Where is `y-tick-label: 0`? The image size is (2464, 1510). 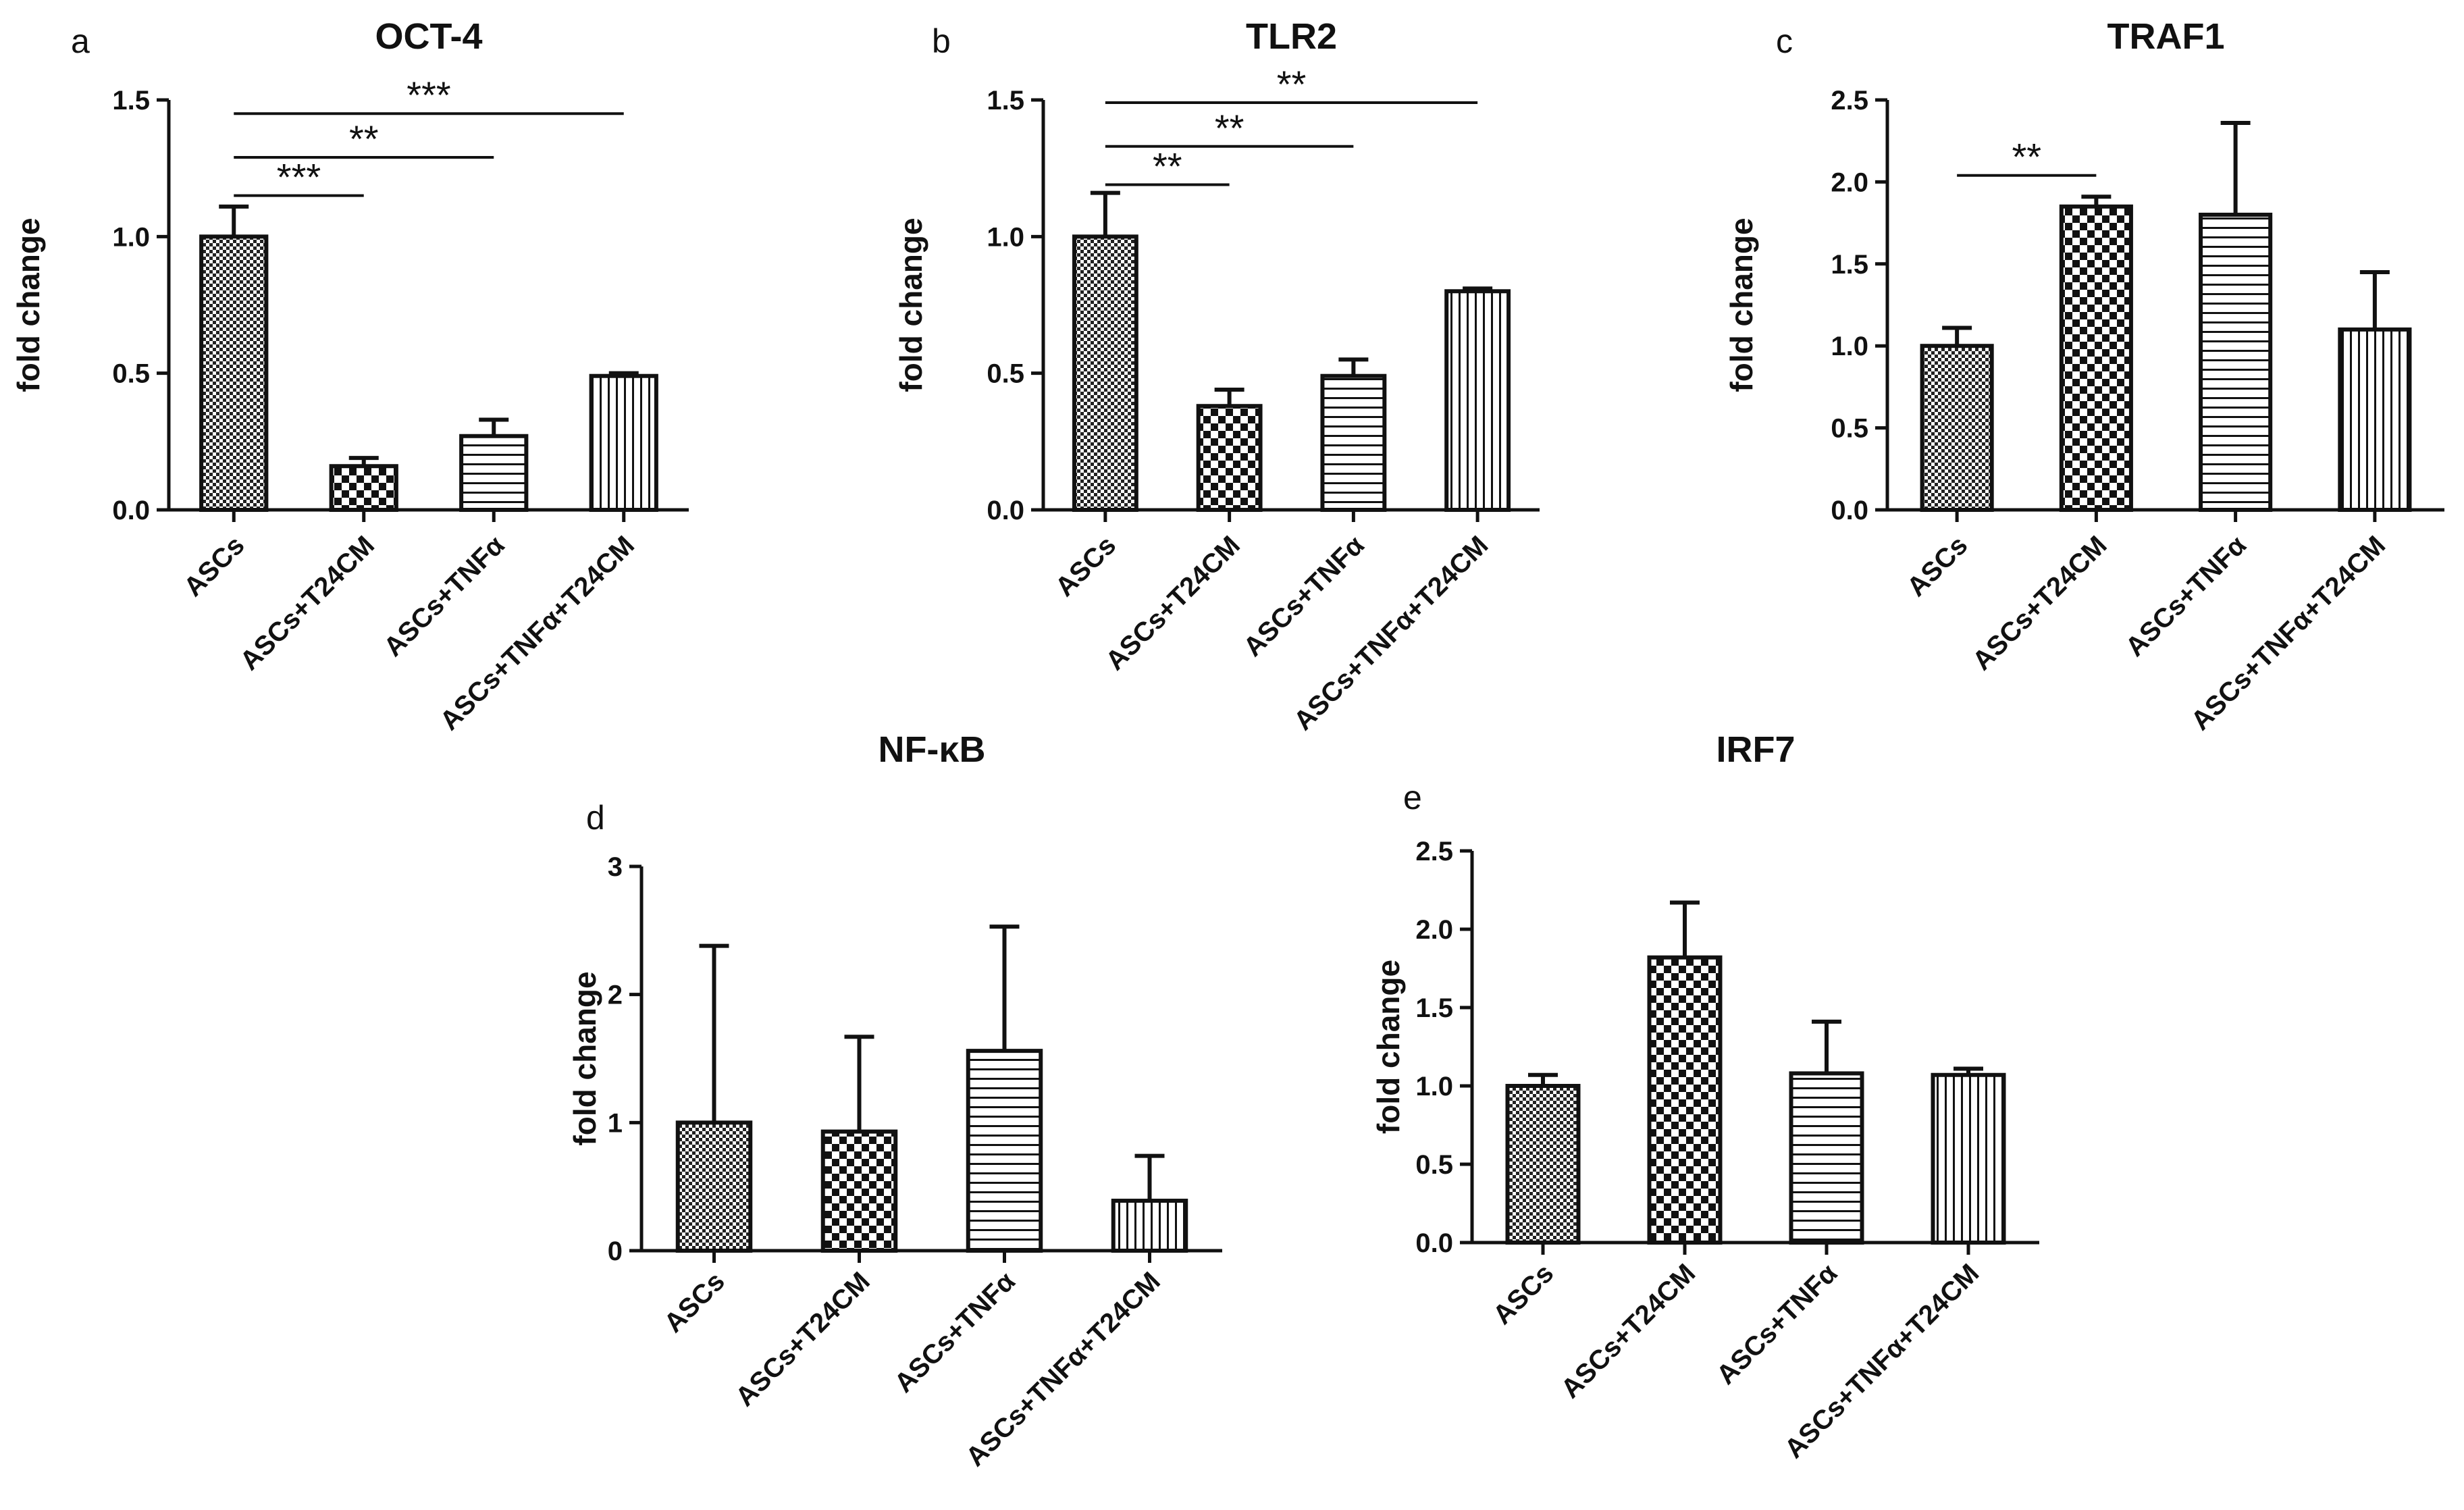 y-tick-label: 0 is located at coordinates (615, 1251).